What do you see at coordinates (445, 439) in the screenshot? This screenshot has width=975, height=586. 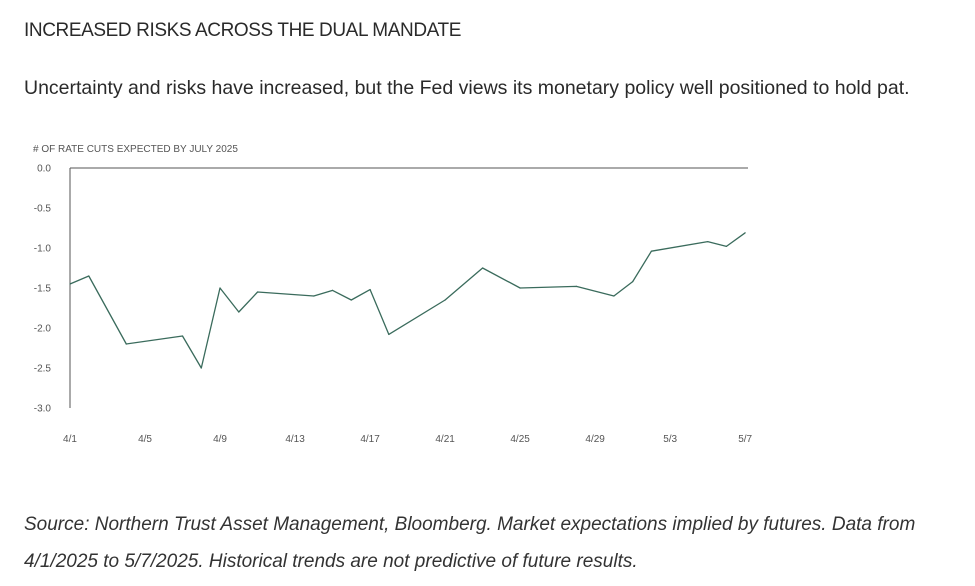 I see `x-tick-label: 4/21` at bounding box center [445, 439].